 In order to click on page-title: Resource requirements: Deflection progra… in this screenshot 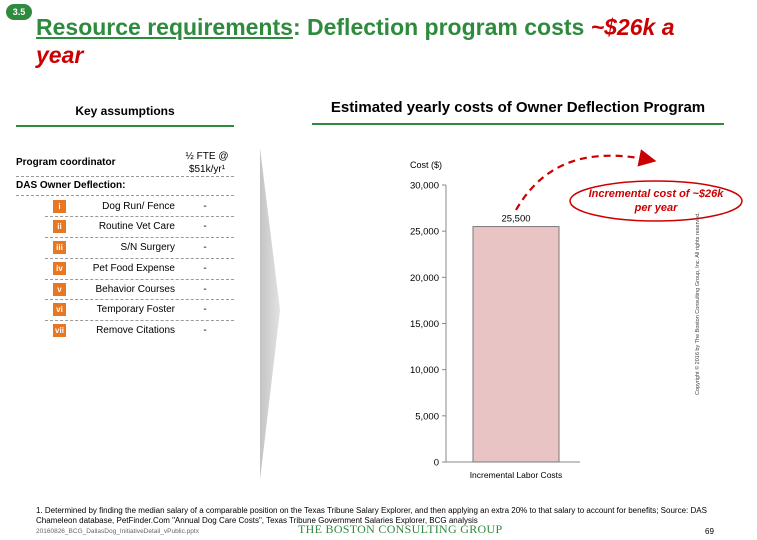, I will do `click(381, 41)`.